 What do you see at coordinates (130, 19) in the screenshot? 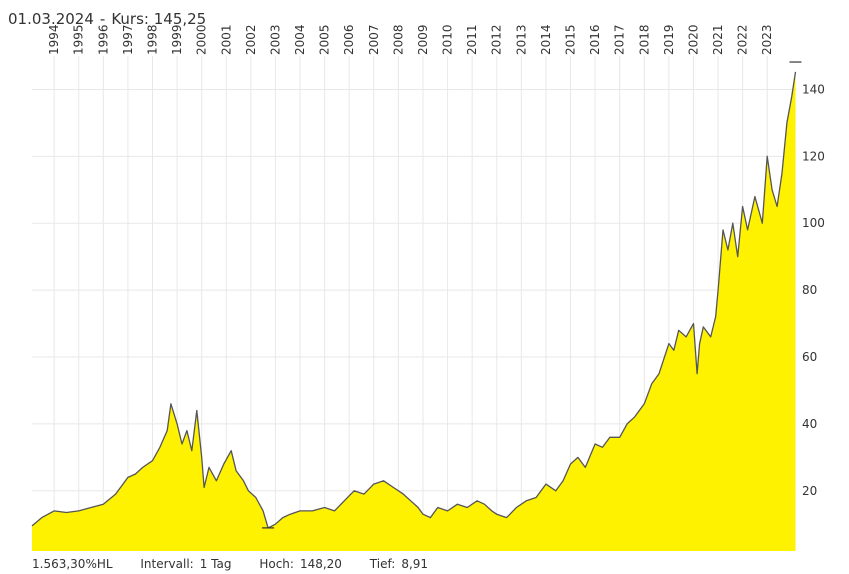
I see `title-kurs-label: Kurs:` at bounding box center [130, 19].